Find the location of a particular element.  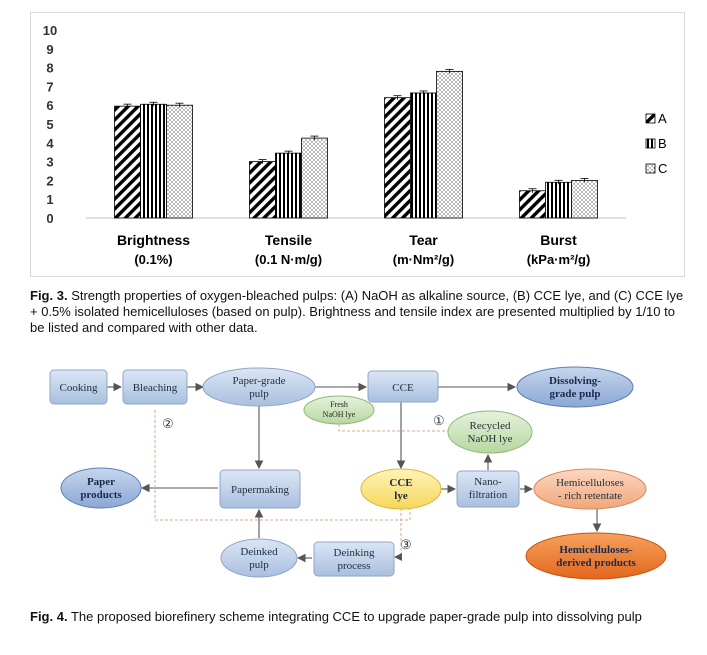

y-tick-label: 5 is located at coordinates (49, 124).